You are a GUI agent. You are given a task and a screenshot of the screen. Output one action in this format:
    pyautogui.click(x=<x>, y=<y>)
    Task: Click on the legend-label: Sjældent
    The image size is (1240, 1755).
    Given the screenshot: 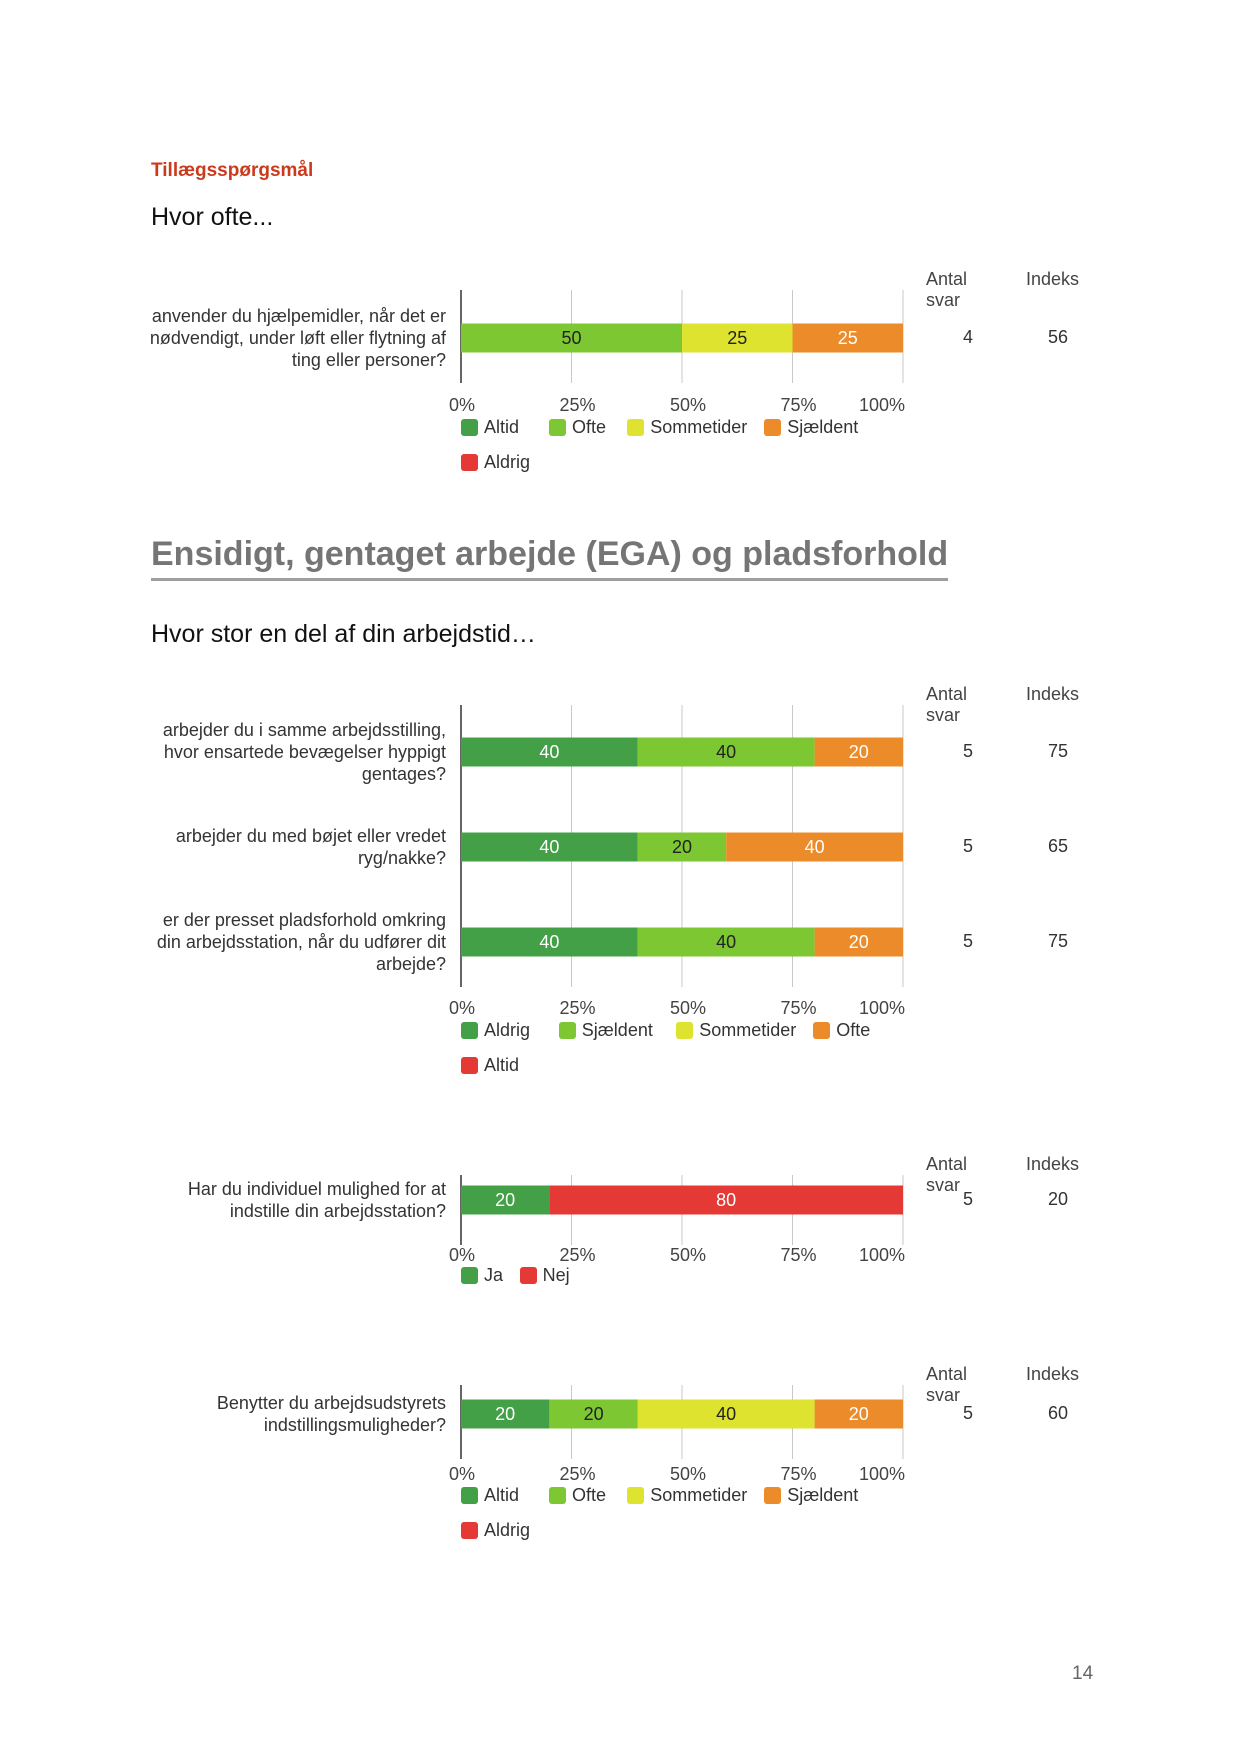 What is the action you would take?
    pyautogui.click(x=823, y=427)
    